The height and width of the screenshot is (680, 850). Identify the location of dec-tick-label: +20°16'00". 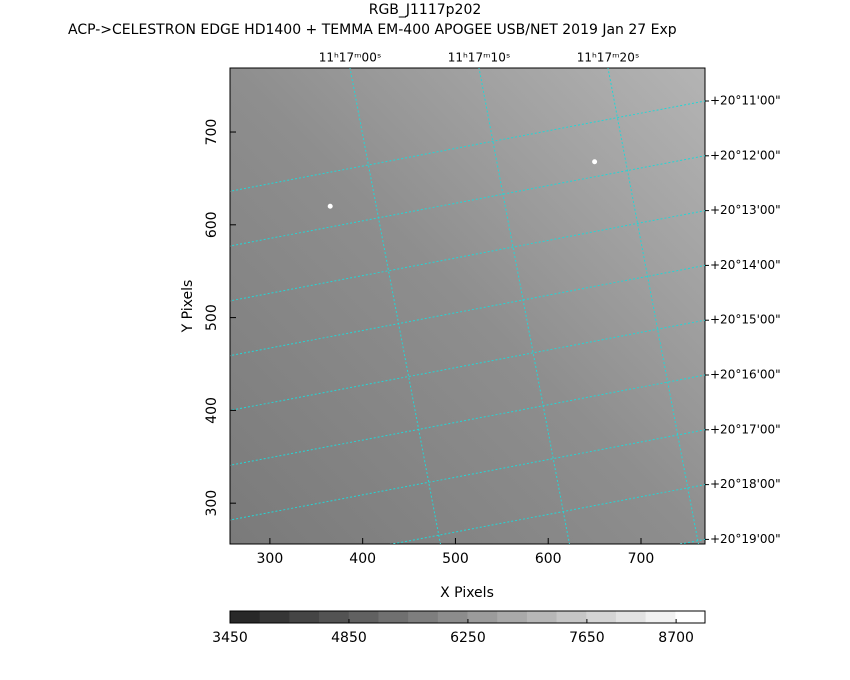
(745, 375).